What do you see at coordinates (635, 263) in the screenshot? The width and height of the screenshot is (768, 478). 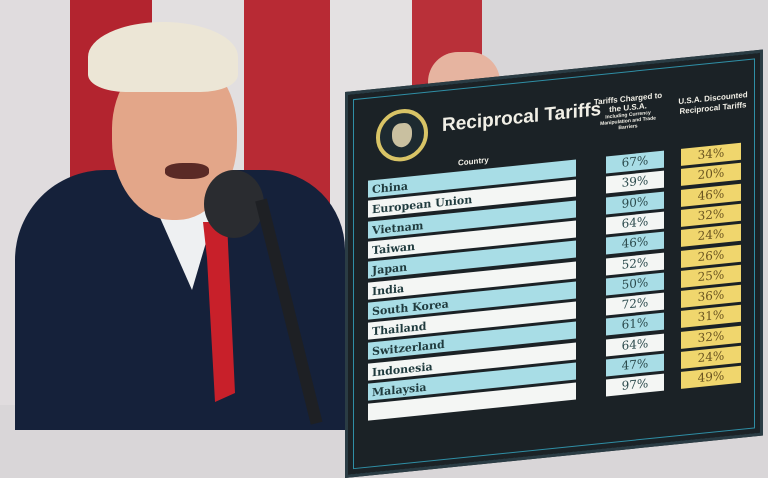 I see `charged-tariff: 52%` at bounding box center [635, 263].